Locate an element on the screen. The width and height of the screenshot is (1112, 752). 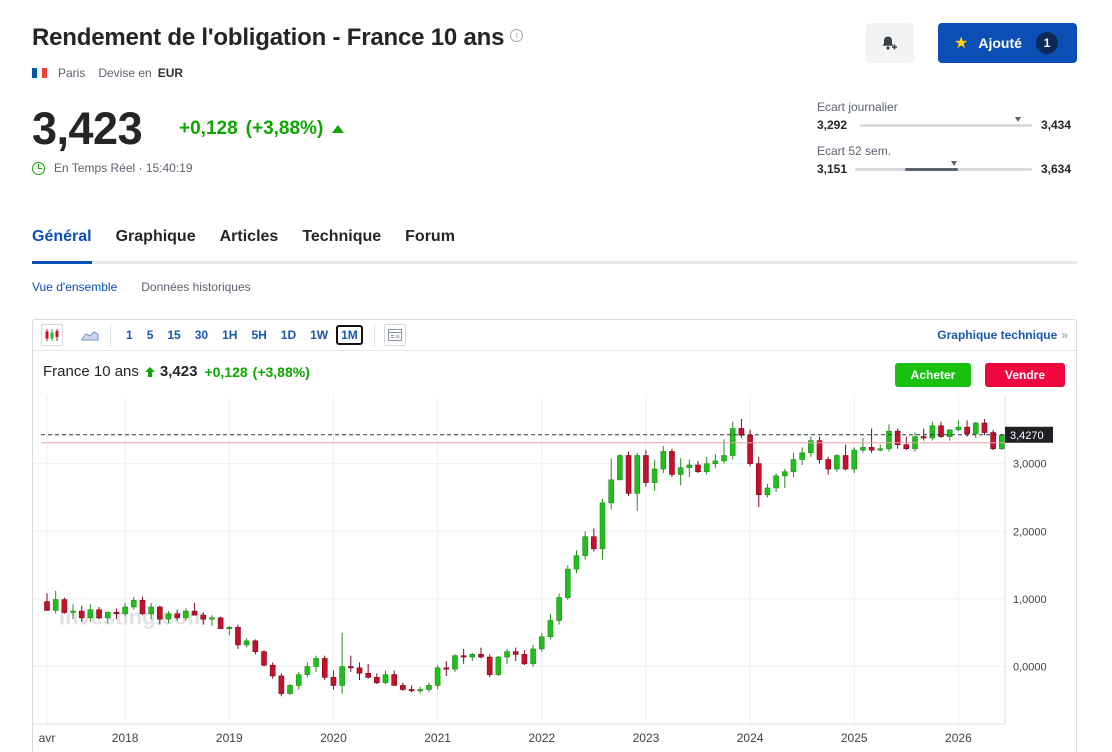
area-chart-icon is located at coordinates (90, 335).